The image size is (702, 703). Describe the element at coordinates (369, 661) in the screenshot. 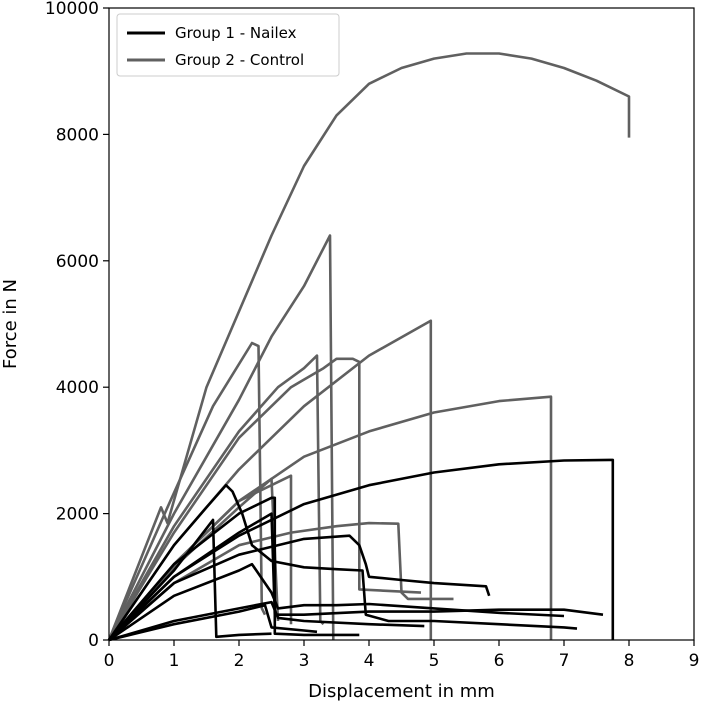

I see `x-tick-label: 4` at that location.